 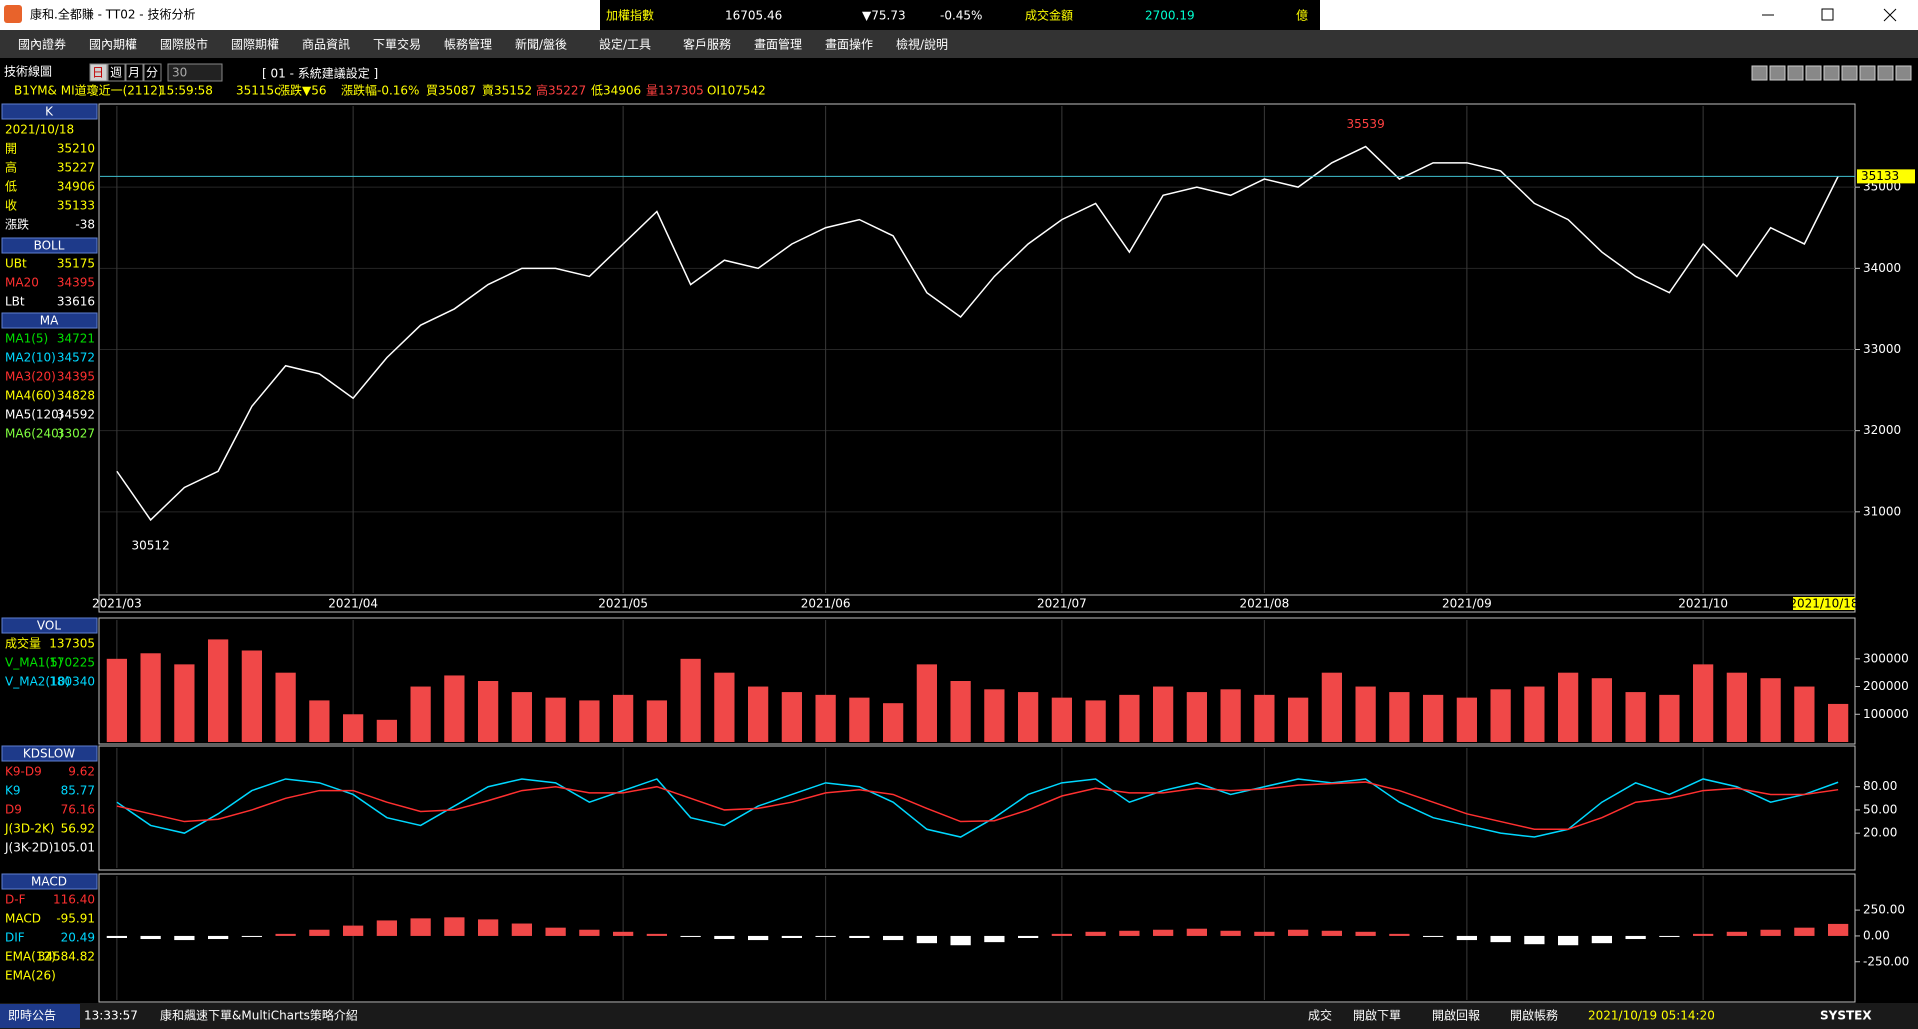 I want to click on row-label: K9-D9, so click(x=23, y=772).